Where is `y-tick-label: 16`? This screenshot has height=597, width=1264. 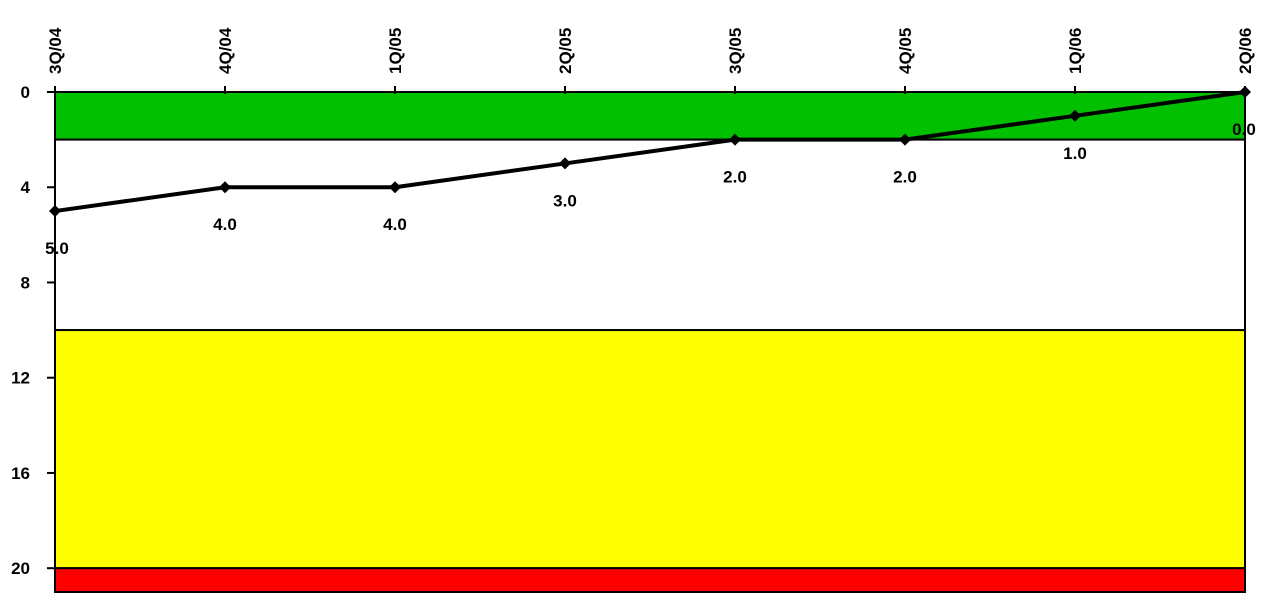 y-tick-label: 16 is located at coordinates (20, 473).